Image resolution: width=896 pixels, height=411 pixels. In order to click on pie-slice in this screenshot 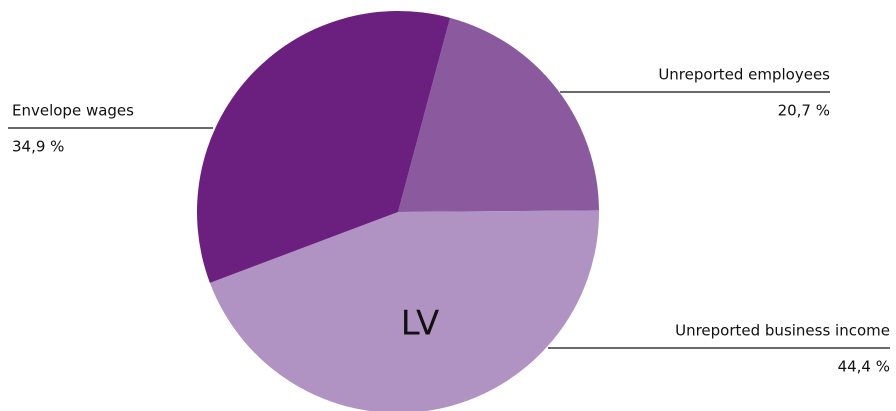, I will do `click(498, 115)`.